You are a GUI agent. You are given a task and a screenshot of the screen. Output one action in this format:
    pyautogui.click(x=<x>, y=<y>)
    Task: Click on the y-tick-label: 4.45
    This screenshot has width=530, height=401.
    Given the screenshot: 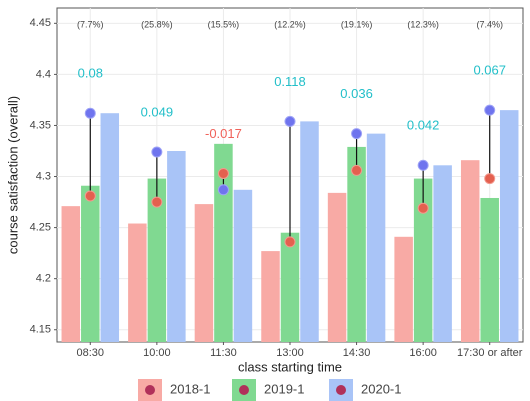 What is the action you would take?
    pyautogui.click(x=40, y=23)
    